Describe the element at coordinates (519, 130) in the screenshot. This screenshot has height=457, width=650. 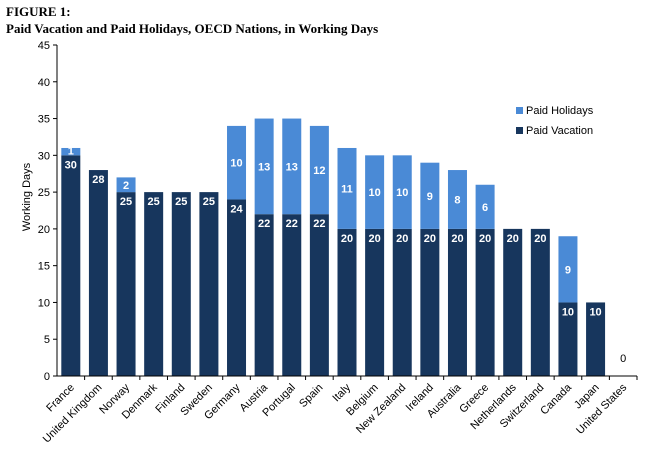
I see `legend-swatch-paid-vacation` at that location.